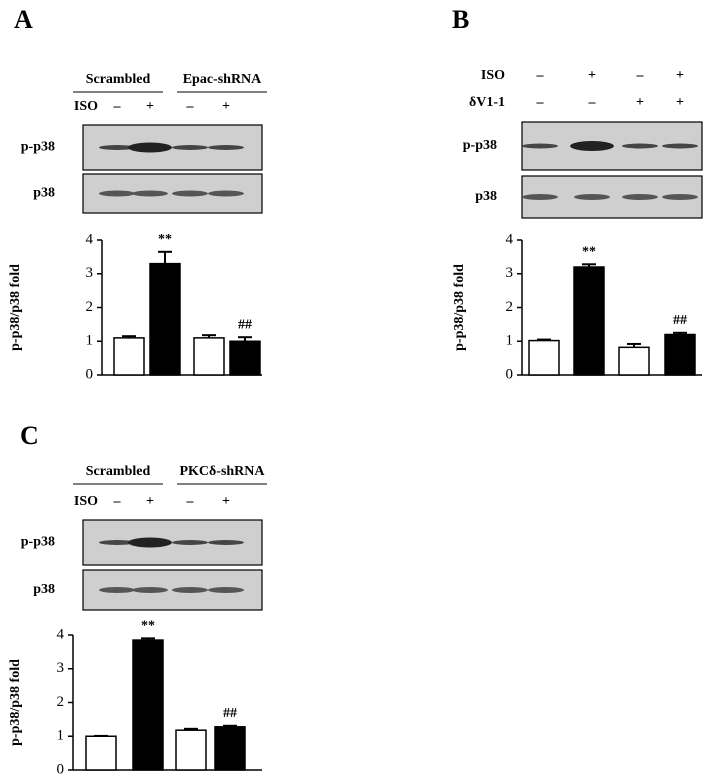 The image size is (709, 781). What do you see at coordinates (460, 19) in the screenshot?
I see `panel-label: B` at bounding box center [460, 19].